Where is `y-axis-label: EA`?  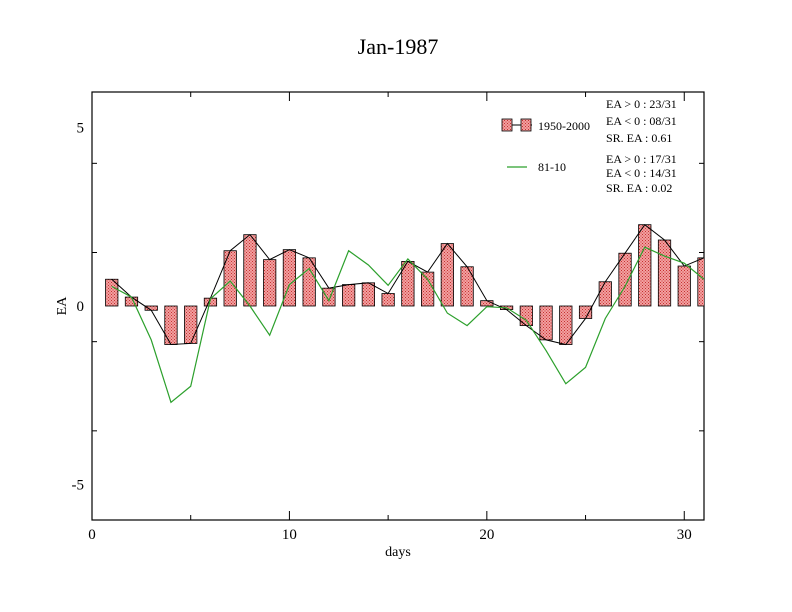
y-axis-label: EA is located at coordinates (62, 306).